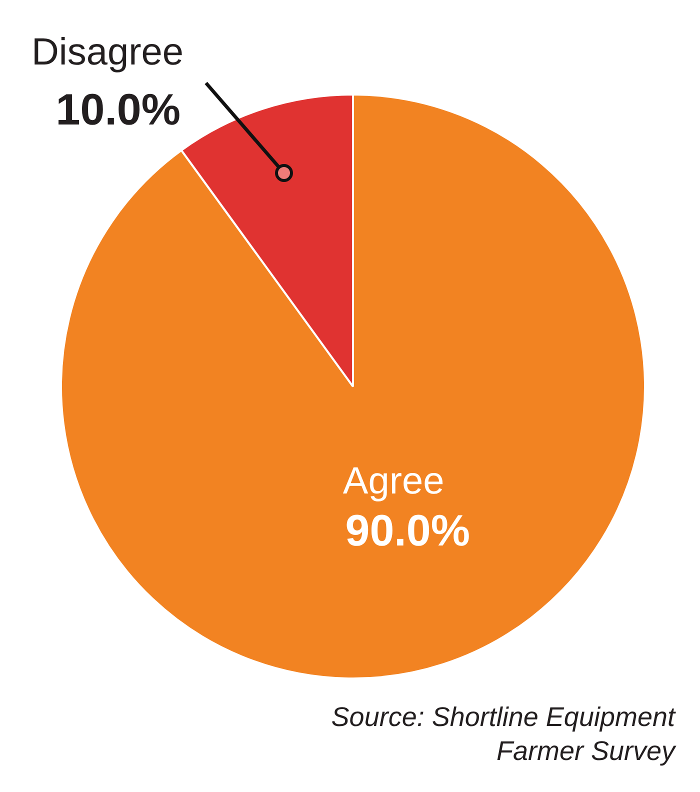 The width and height of the screenshot is (700, 792). Describe the element at coordinates (393, 481) in the screenshot. I see `slice-label: Agree` at that location.